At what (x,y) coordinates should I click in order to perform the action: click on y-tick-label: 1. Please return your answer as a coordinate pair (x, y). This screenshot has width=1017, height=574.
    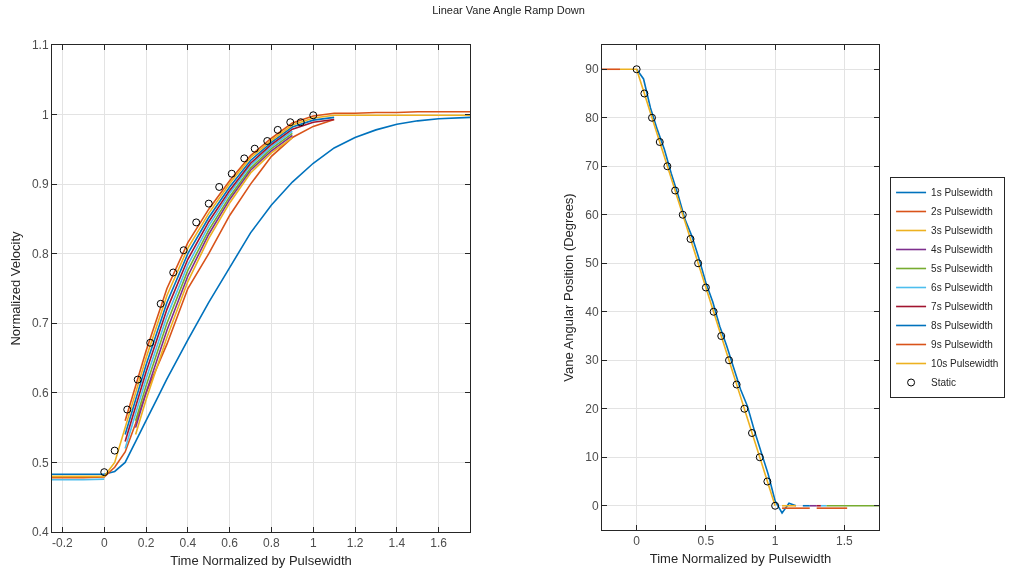
    Looking at the image, I should click on (45, 114).